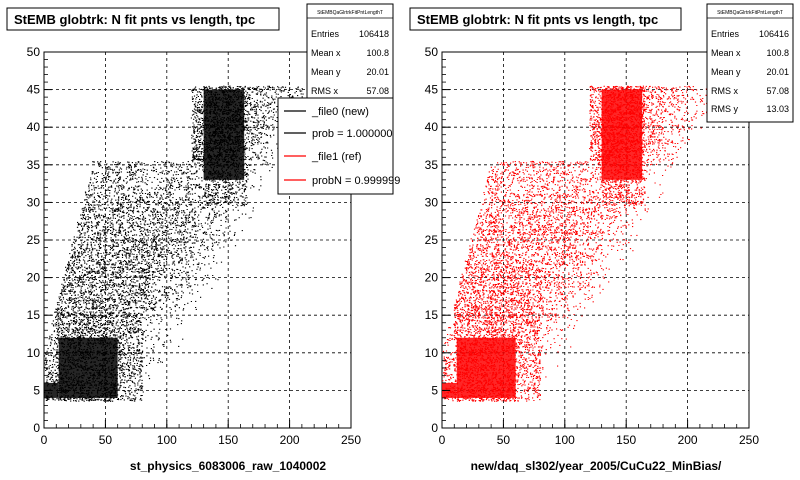  I want to click on stats-value-meanx-right: 100.8, so click(777, 53).